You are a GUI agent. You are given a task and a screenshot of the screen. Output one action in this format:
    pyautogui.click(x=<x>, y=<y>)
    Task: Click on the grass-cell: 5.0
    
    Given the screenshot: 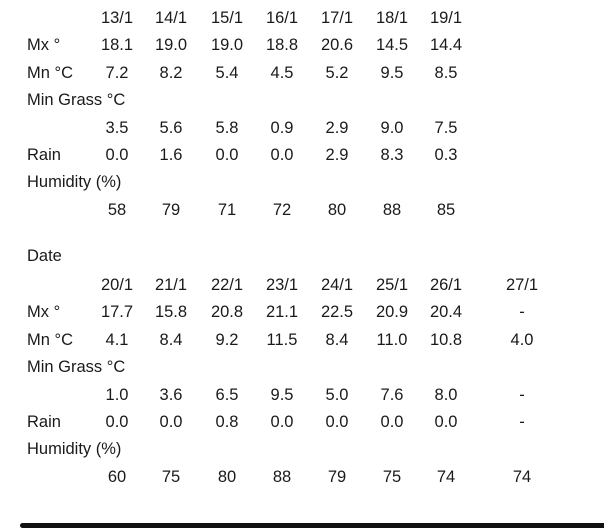 What is the action you would take?
    pyautogui.click(x=337, y=394)
    